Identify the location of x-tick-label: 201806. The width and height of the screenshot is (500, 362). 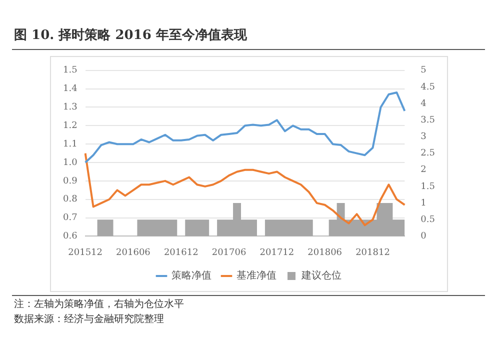
(325, 253).